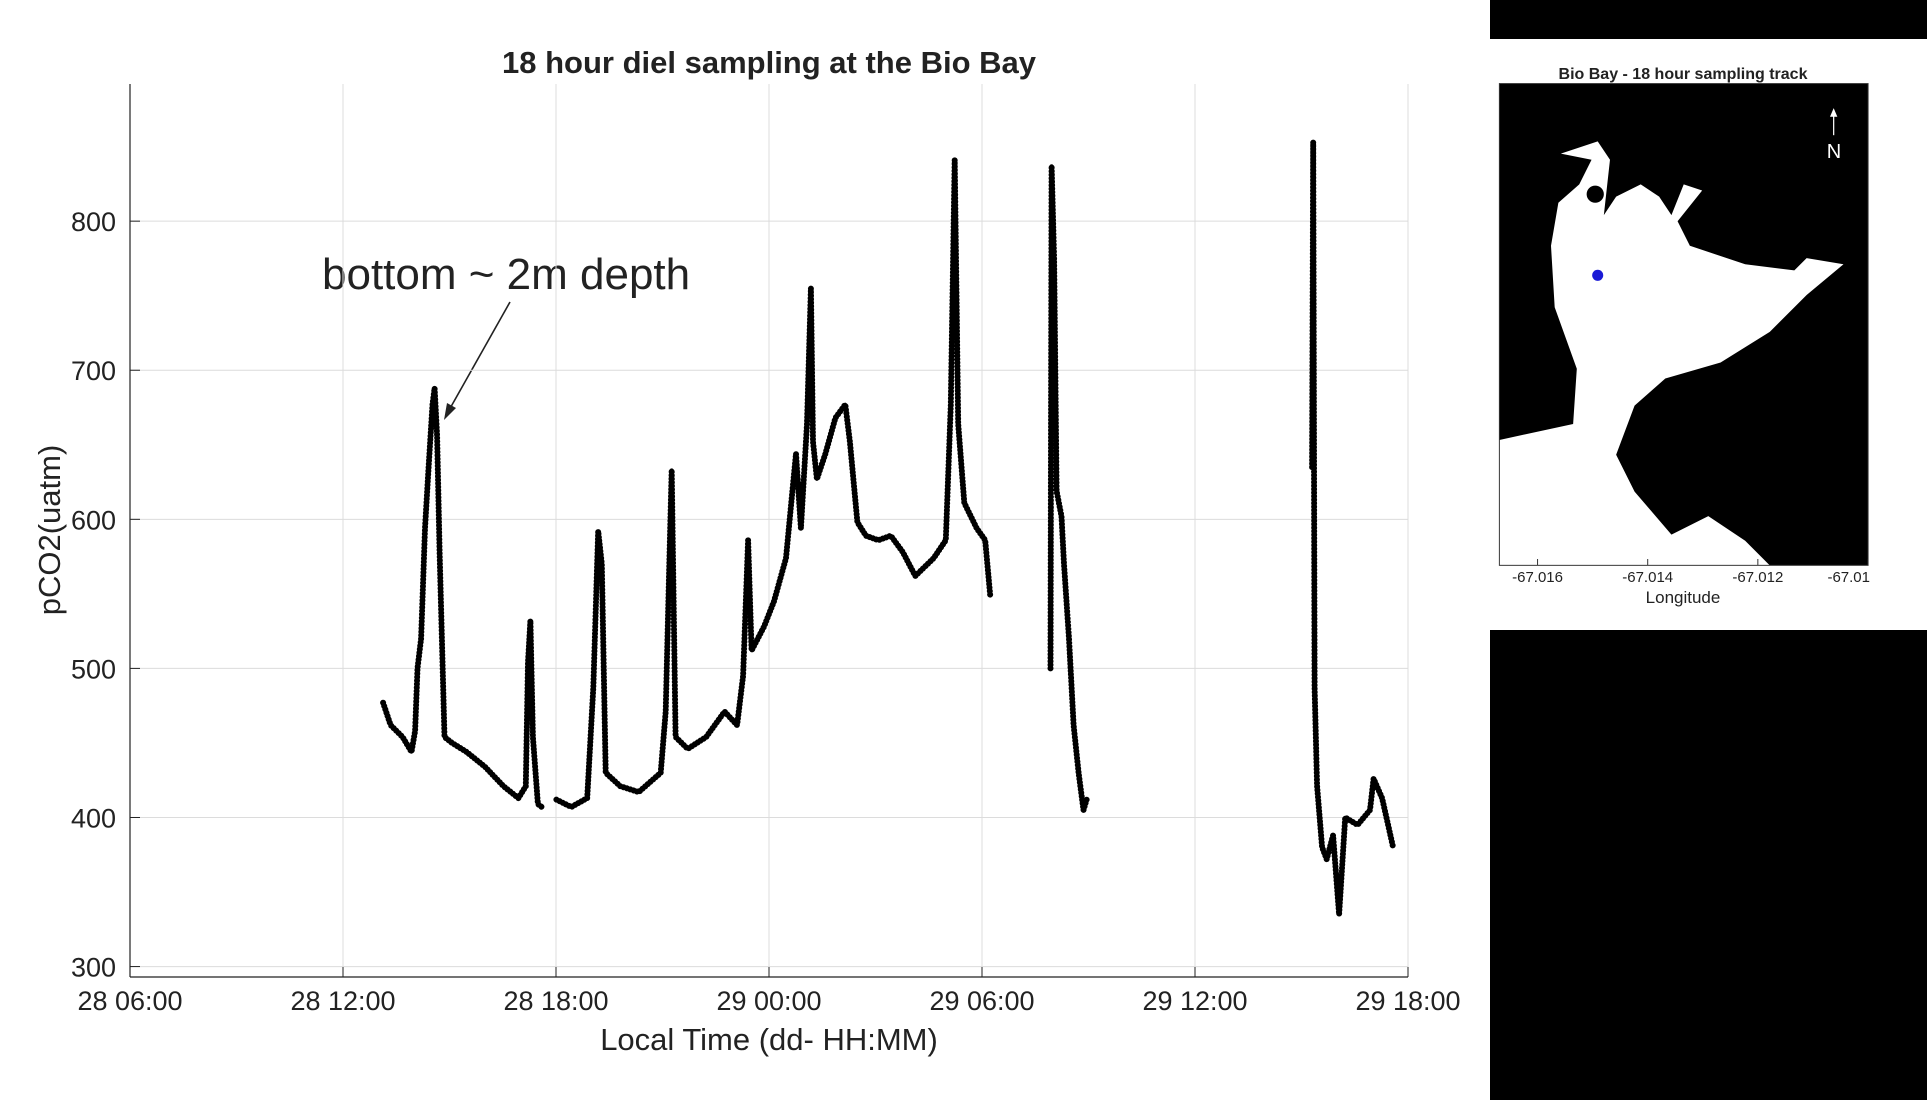  Describe the element at coordinates (1683, 597) in the screenshot. I see `map-x-label: Longitude` at that location.